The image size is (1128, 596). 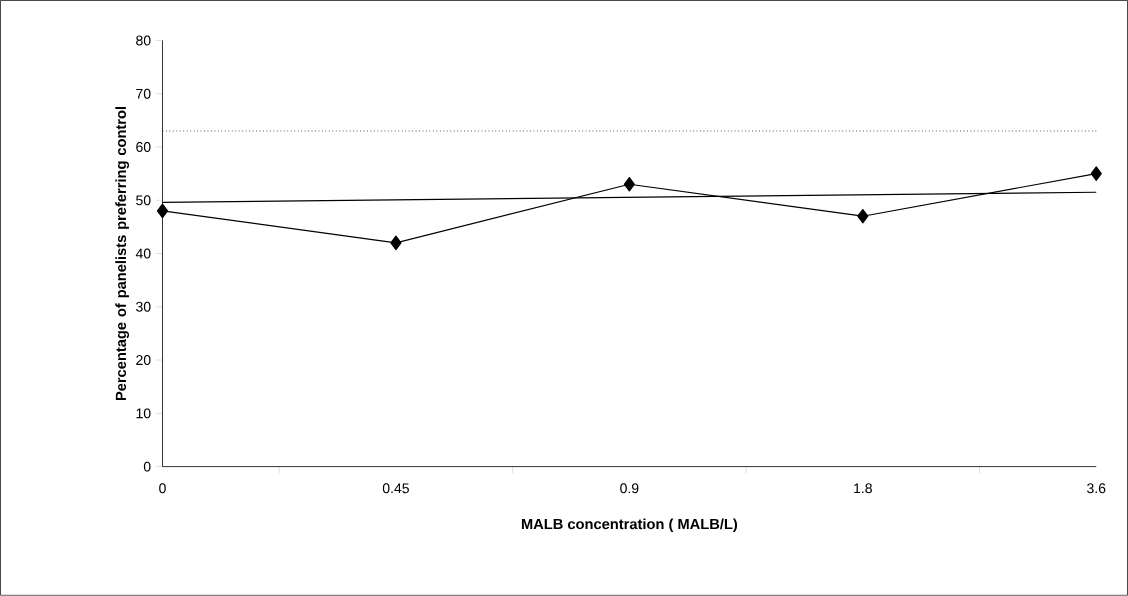 I want to click on x-tick-label: 0.45, so click(x=395, y=488).